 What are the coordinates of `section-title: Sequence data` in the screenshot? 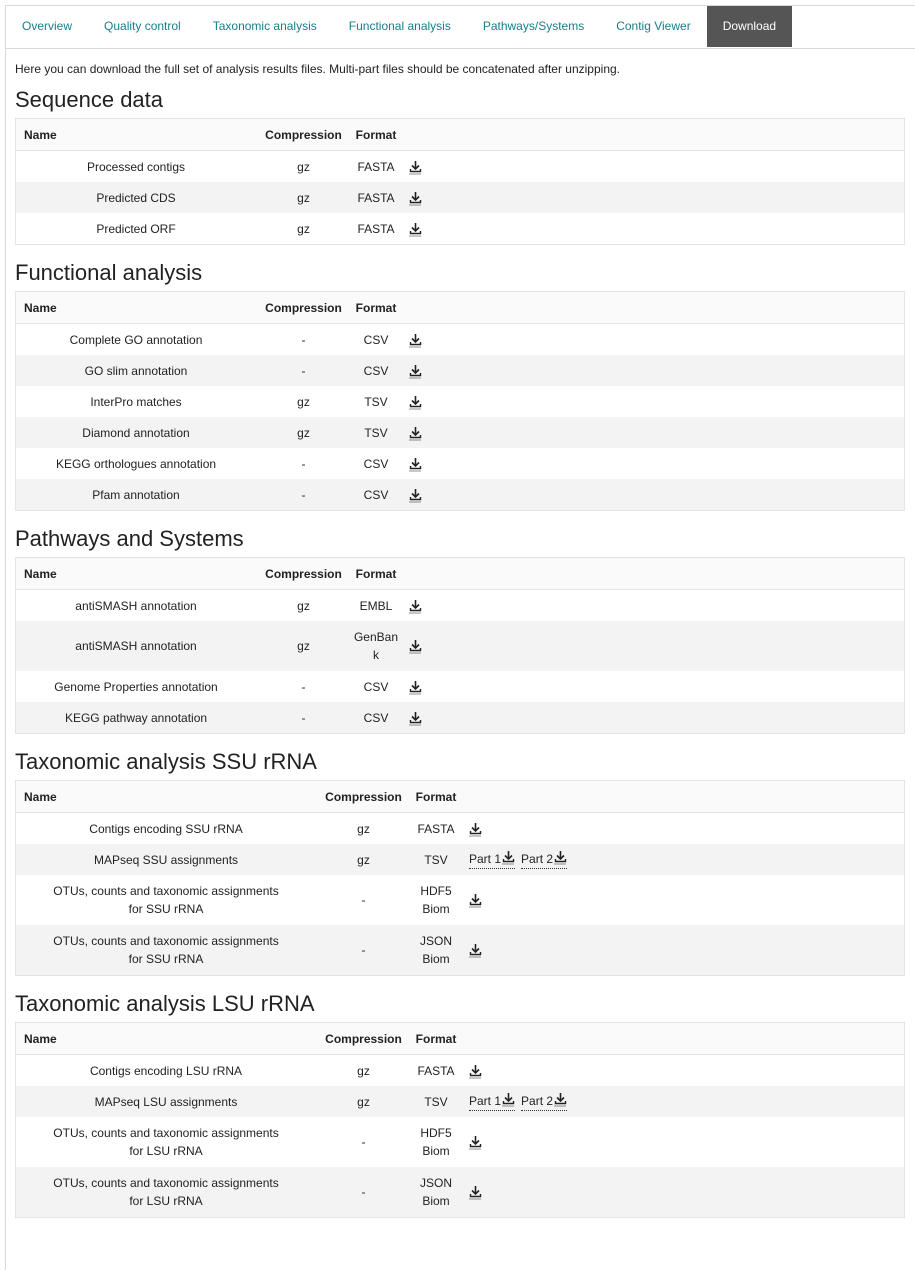 It's located at (89, 99).